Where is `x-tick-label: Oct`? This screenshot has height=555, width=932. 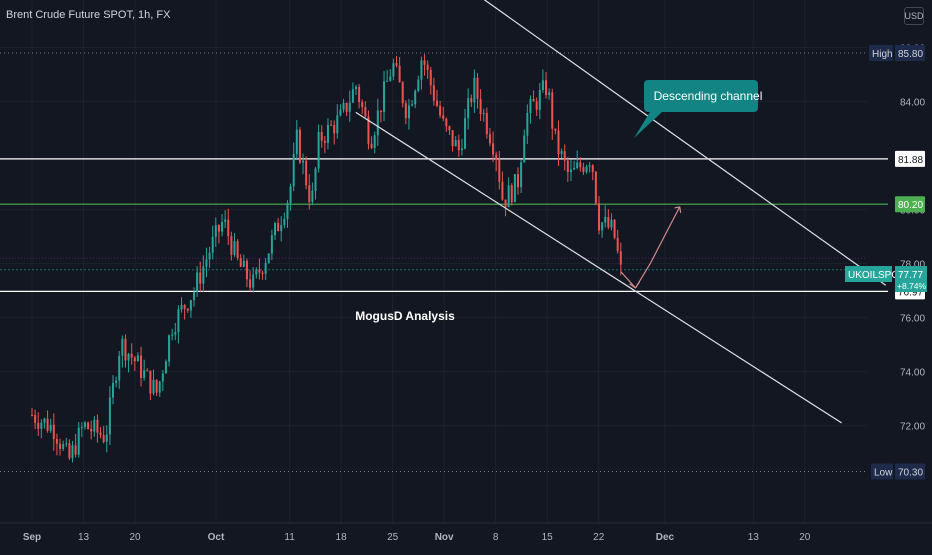 x-tick-label: Oct is located at coordinates (216, 537).